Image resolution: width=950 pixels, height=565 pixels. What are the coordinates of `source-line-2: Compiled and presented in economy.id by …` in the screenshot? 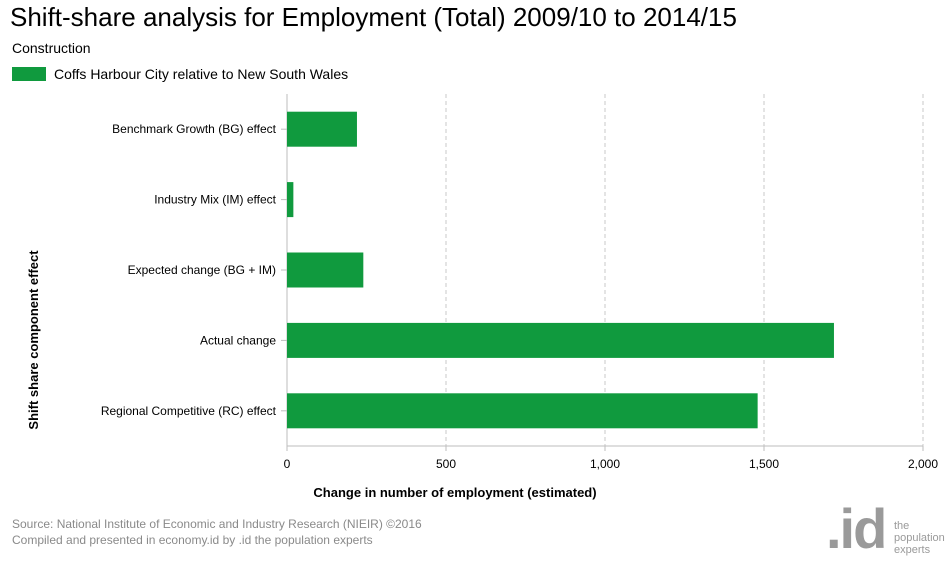 It's located at (192, 540).